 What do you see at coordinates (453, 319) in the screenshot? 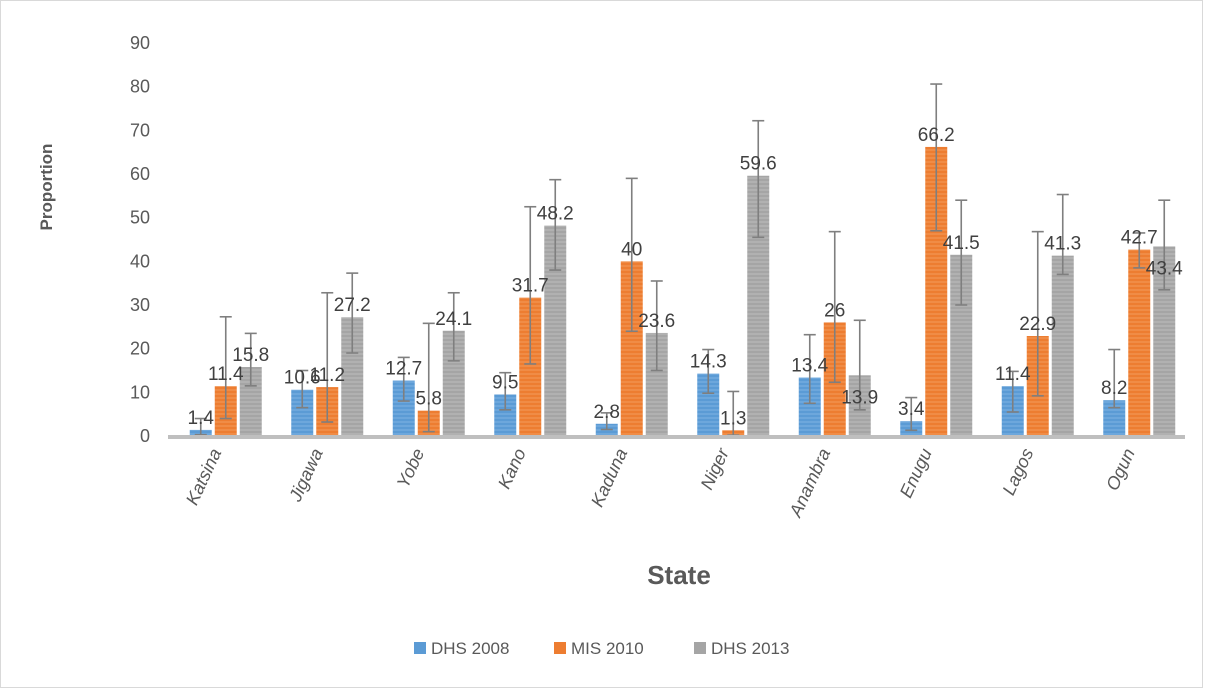
I see `data-label: 24.1` at bounding box center [453, 319].